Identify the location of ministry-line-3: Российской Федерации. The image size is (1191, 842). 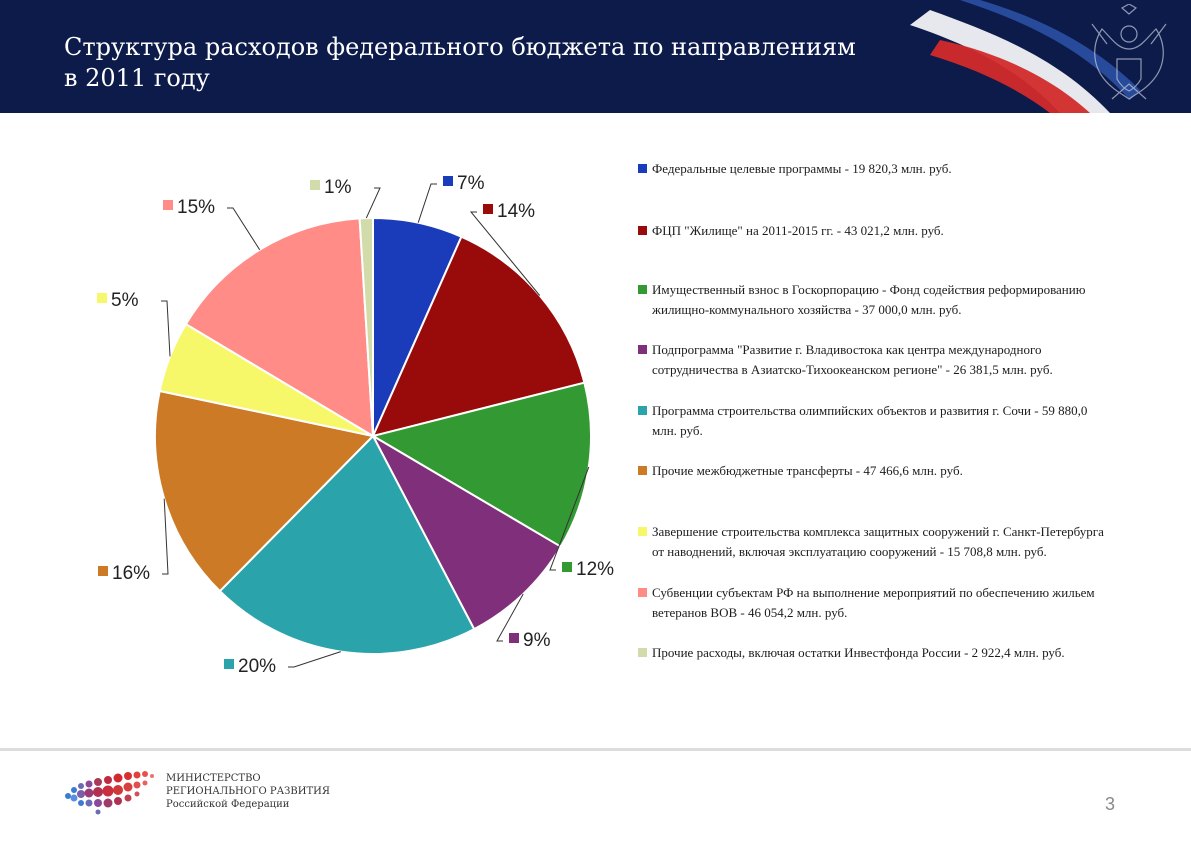
(228, 804).